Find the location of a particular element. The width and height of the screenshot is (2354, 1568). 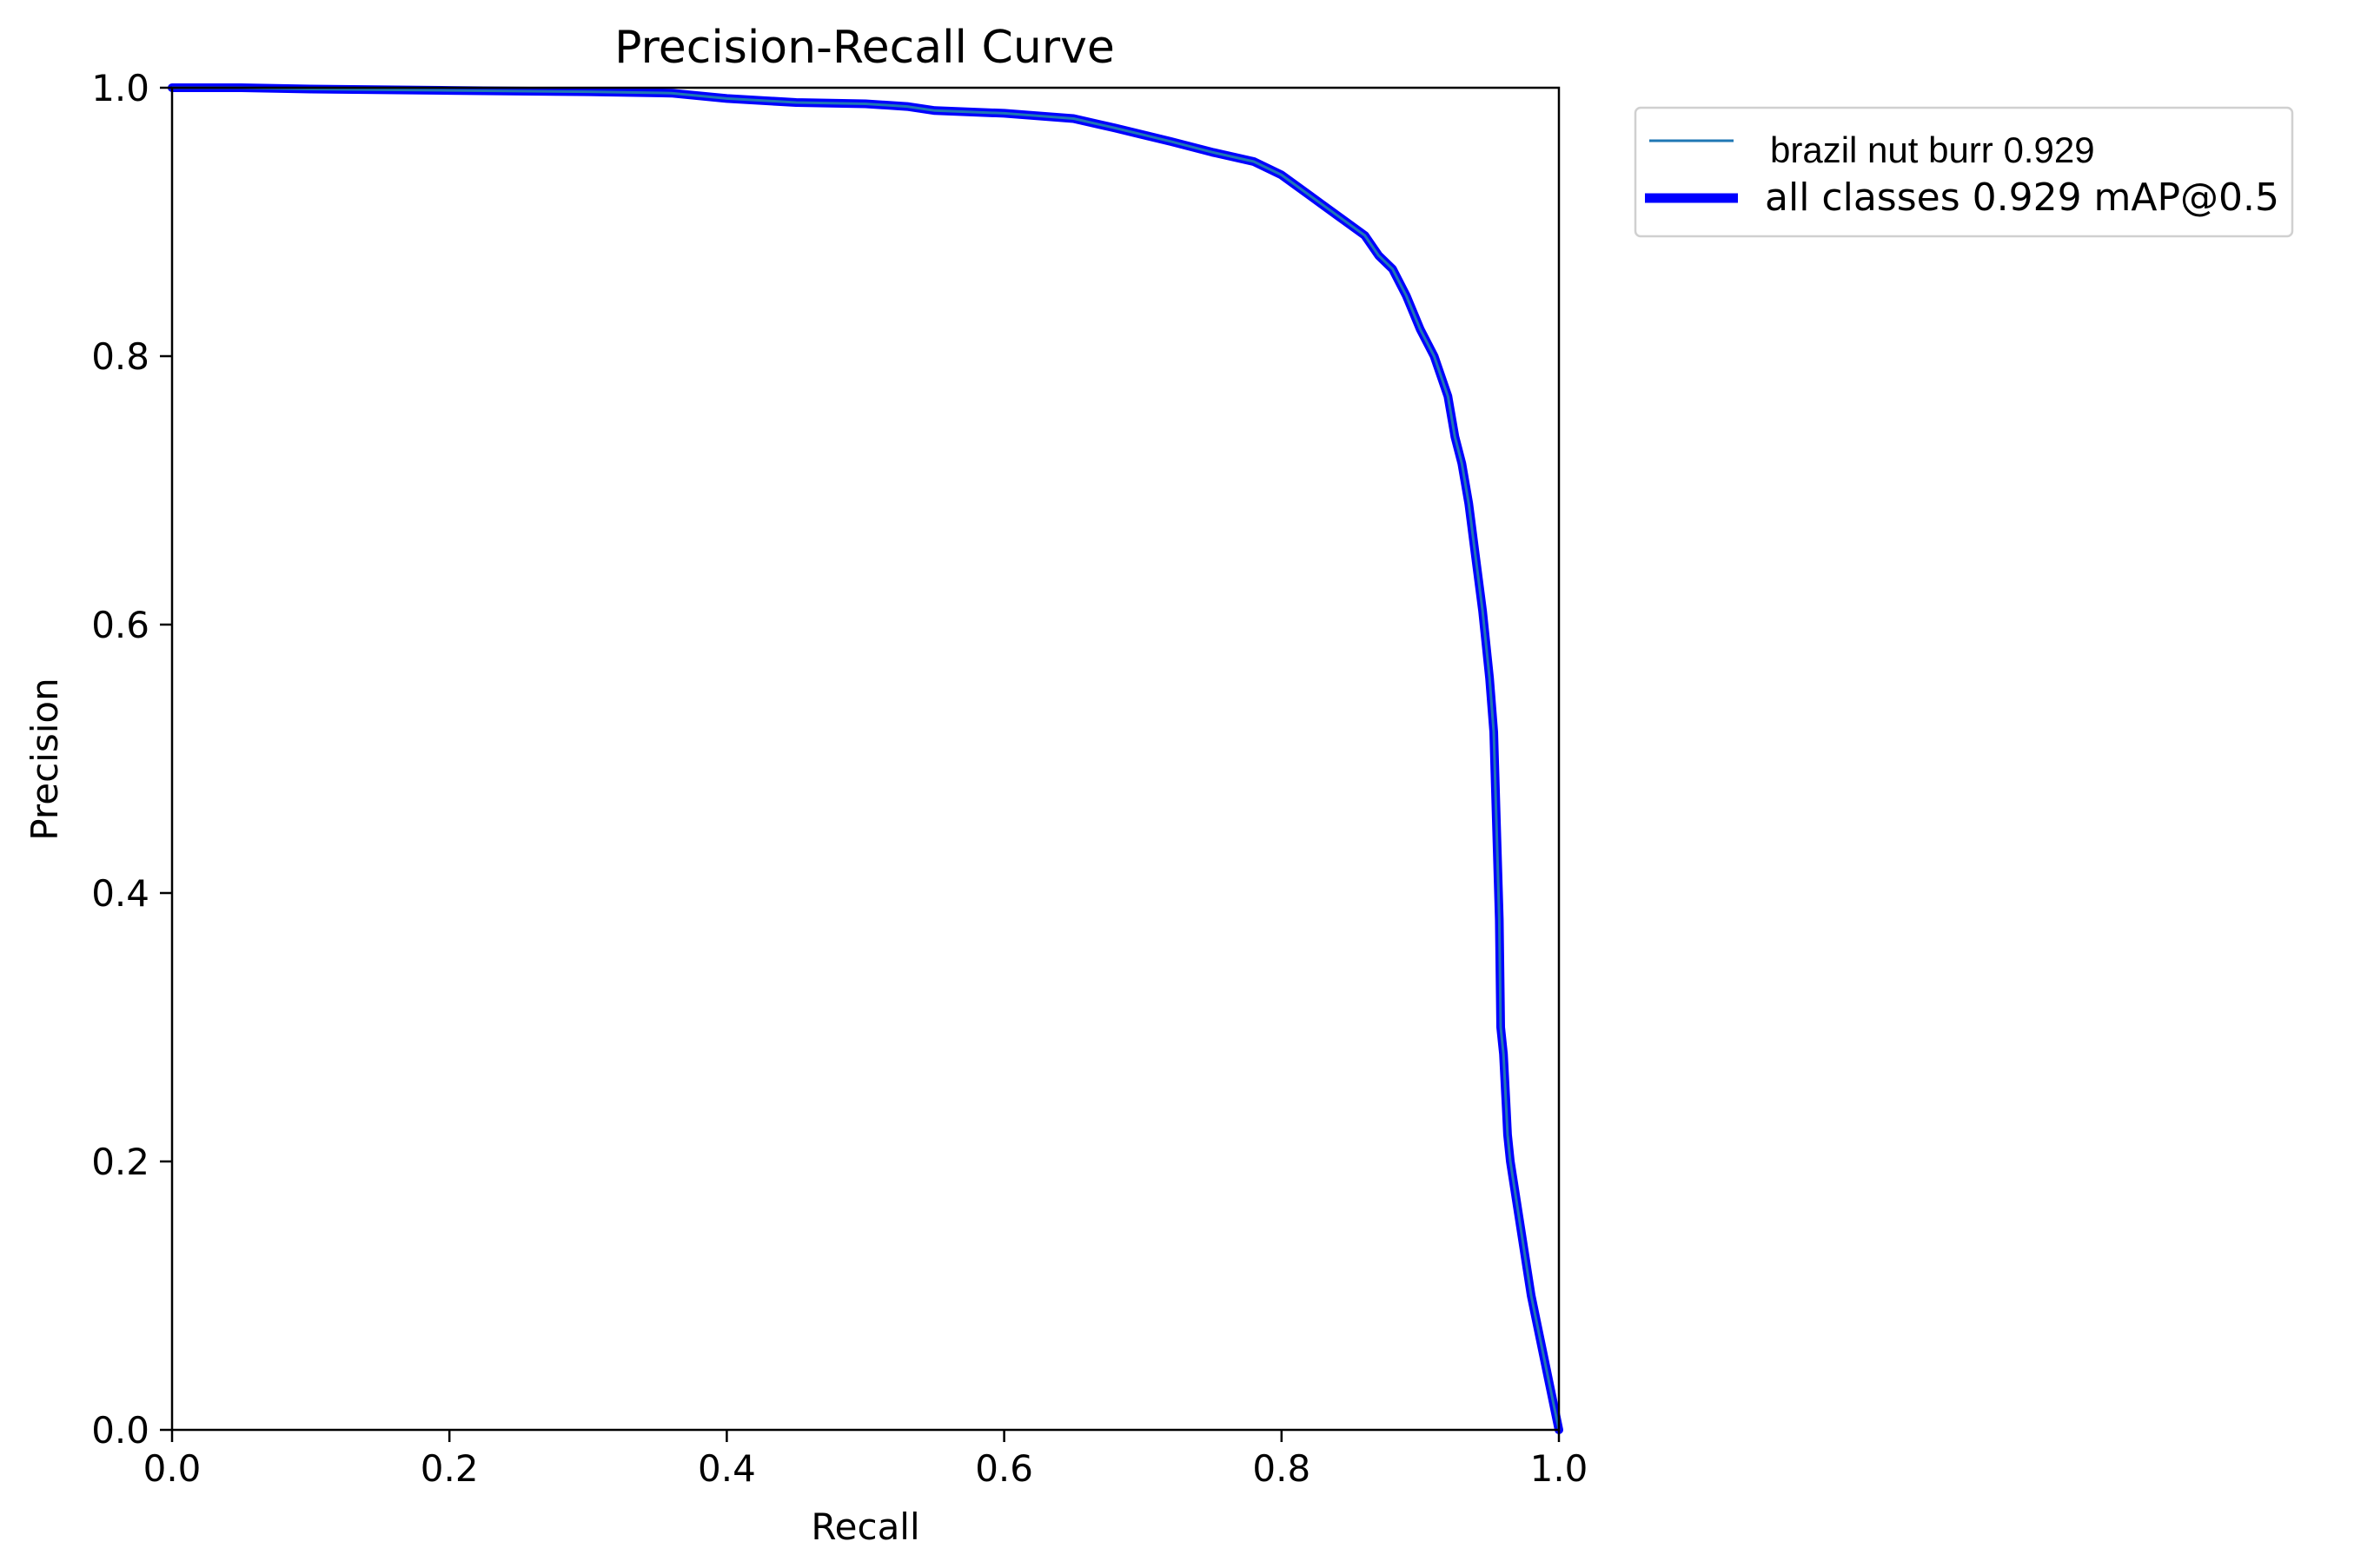

chart-title: Precision-Recall Curve is located at coordinates (864, 48).